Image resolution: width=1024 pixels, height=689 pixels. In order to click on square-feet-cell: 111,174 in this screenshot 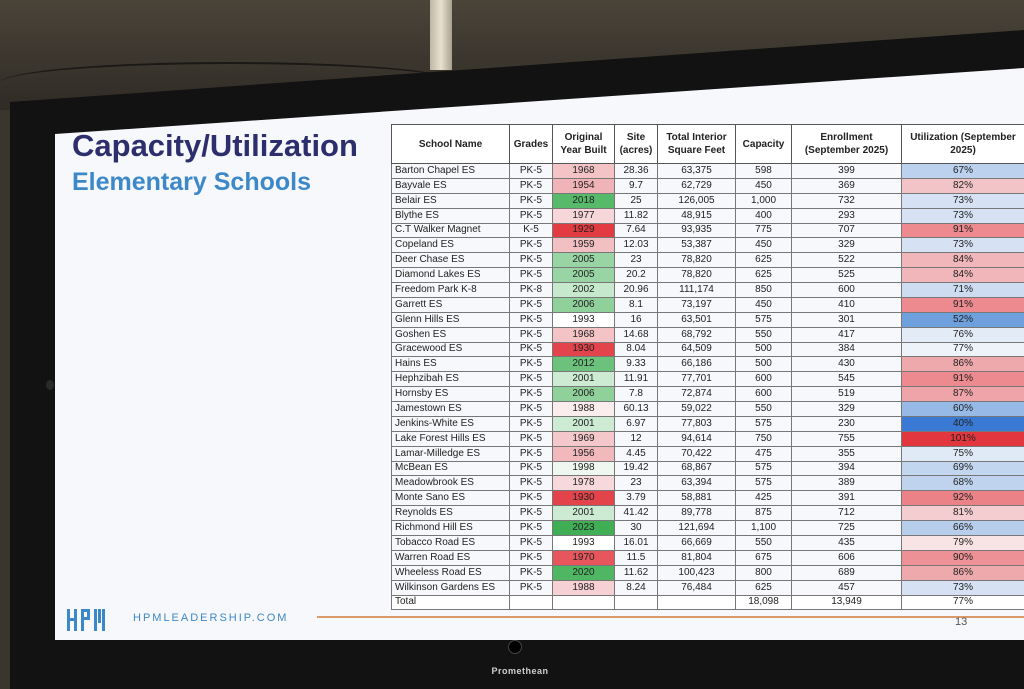, I will do `click(696, 290)`.